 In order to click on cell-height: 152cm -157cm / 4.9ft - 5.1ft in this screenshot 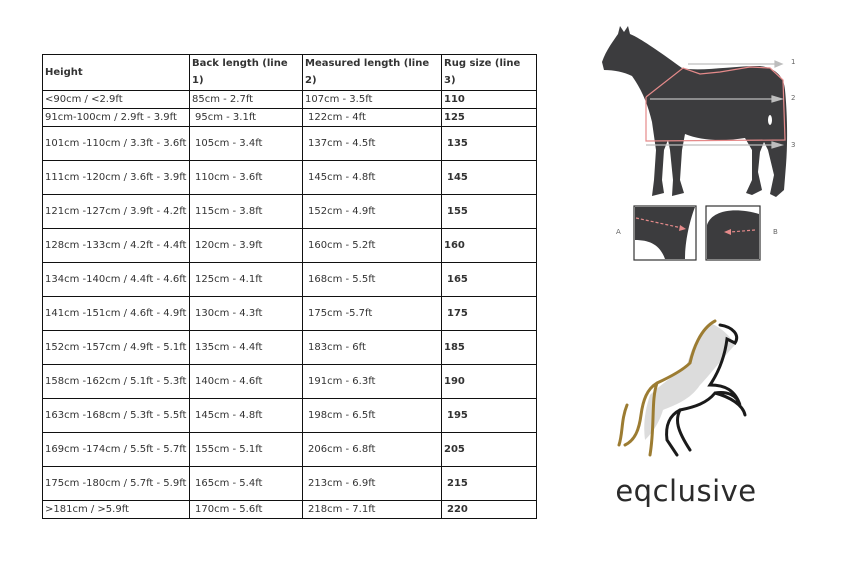, I will do `click(116, 347)`.